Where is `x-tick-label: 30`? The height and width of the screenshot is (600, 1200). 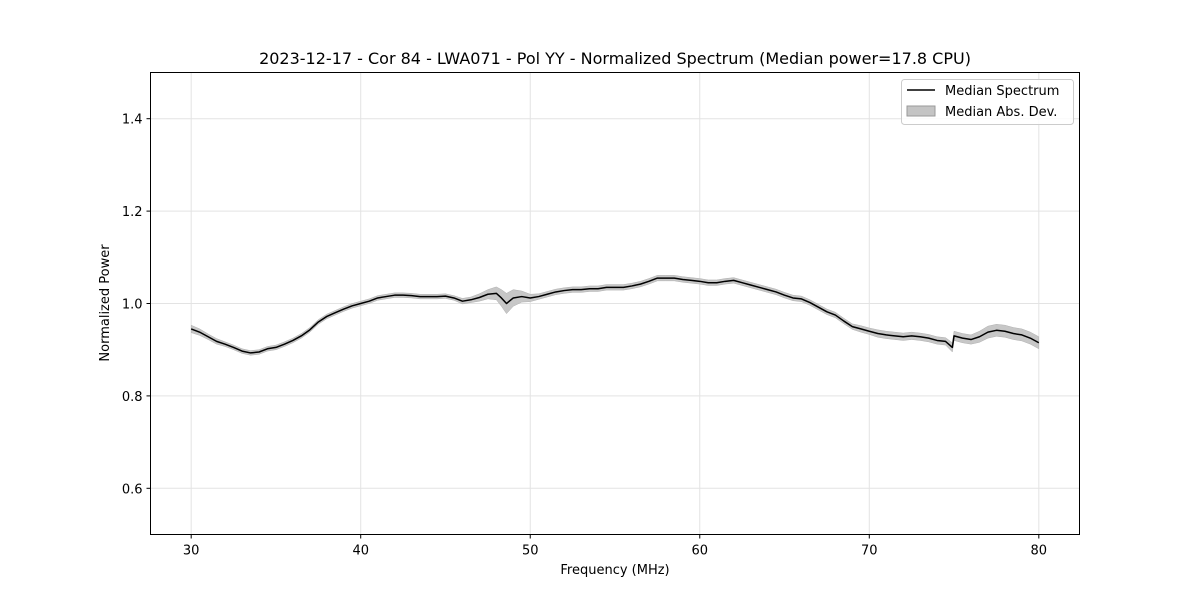
x-tick-label: 30 is located at coordinates (191, 551).